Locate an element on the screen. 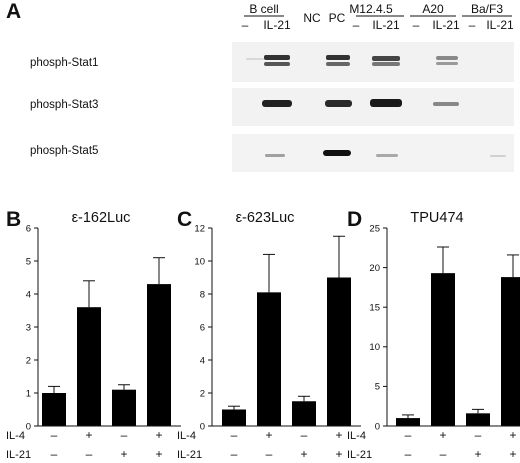  il21-sign-b: – is located at coordinates (89, 454).